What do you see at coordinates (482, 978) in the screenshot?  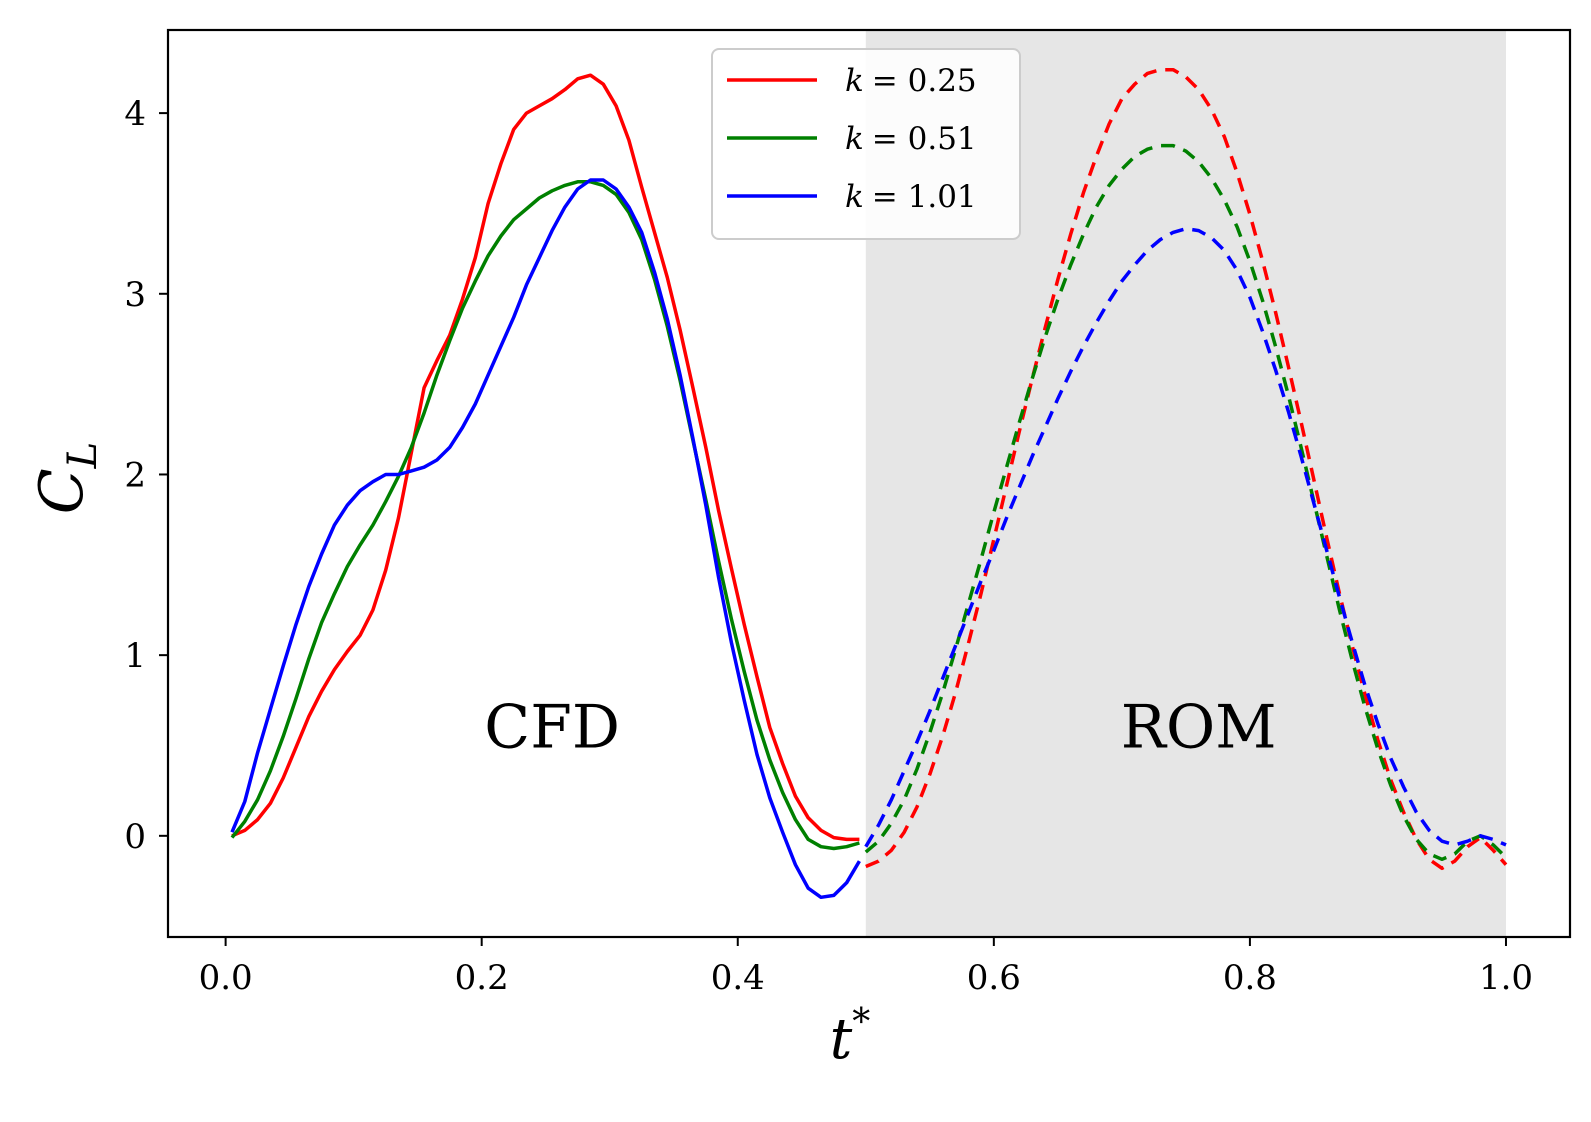 I see `x-tick-label: 0.2` at bounding box center [482, 978].